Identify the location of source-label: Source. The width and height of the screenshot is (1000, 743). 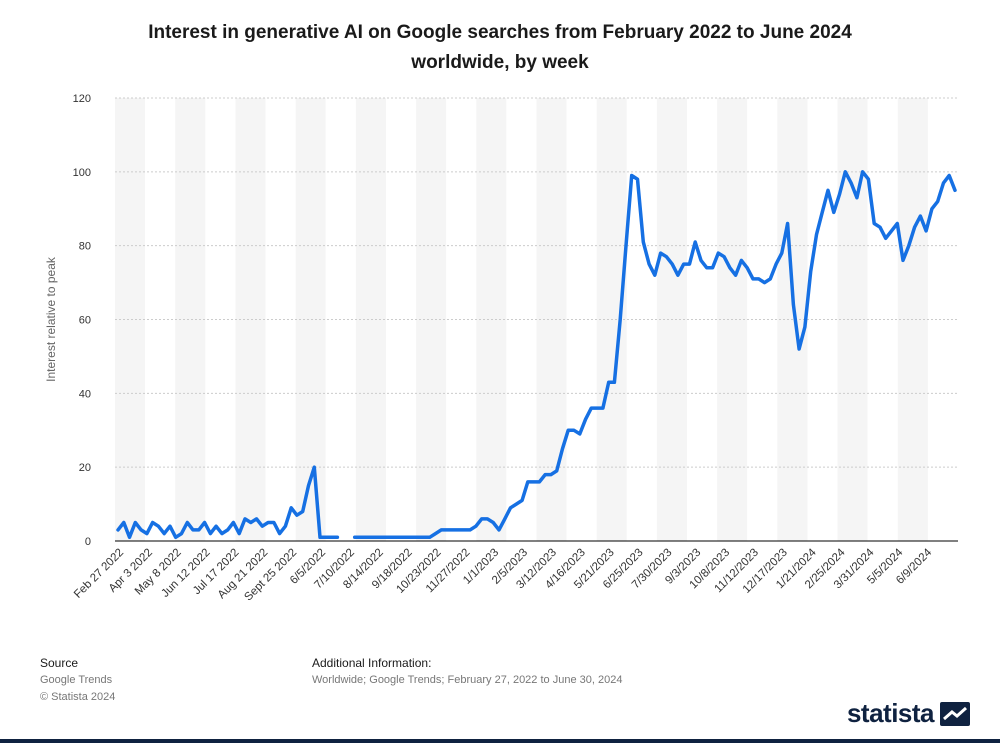
(59, 663).